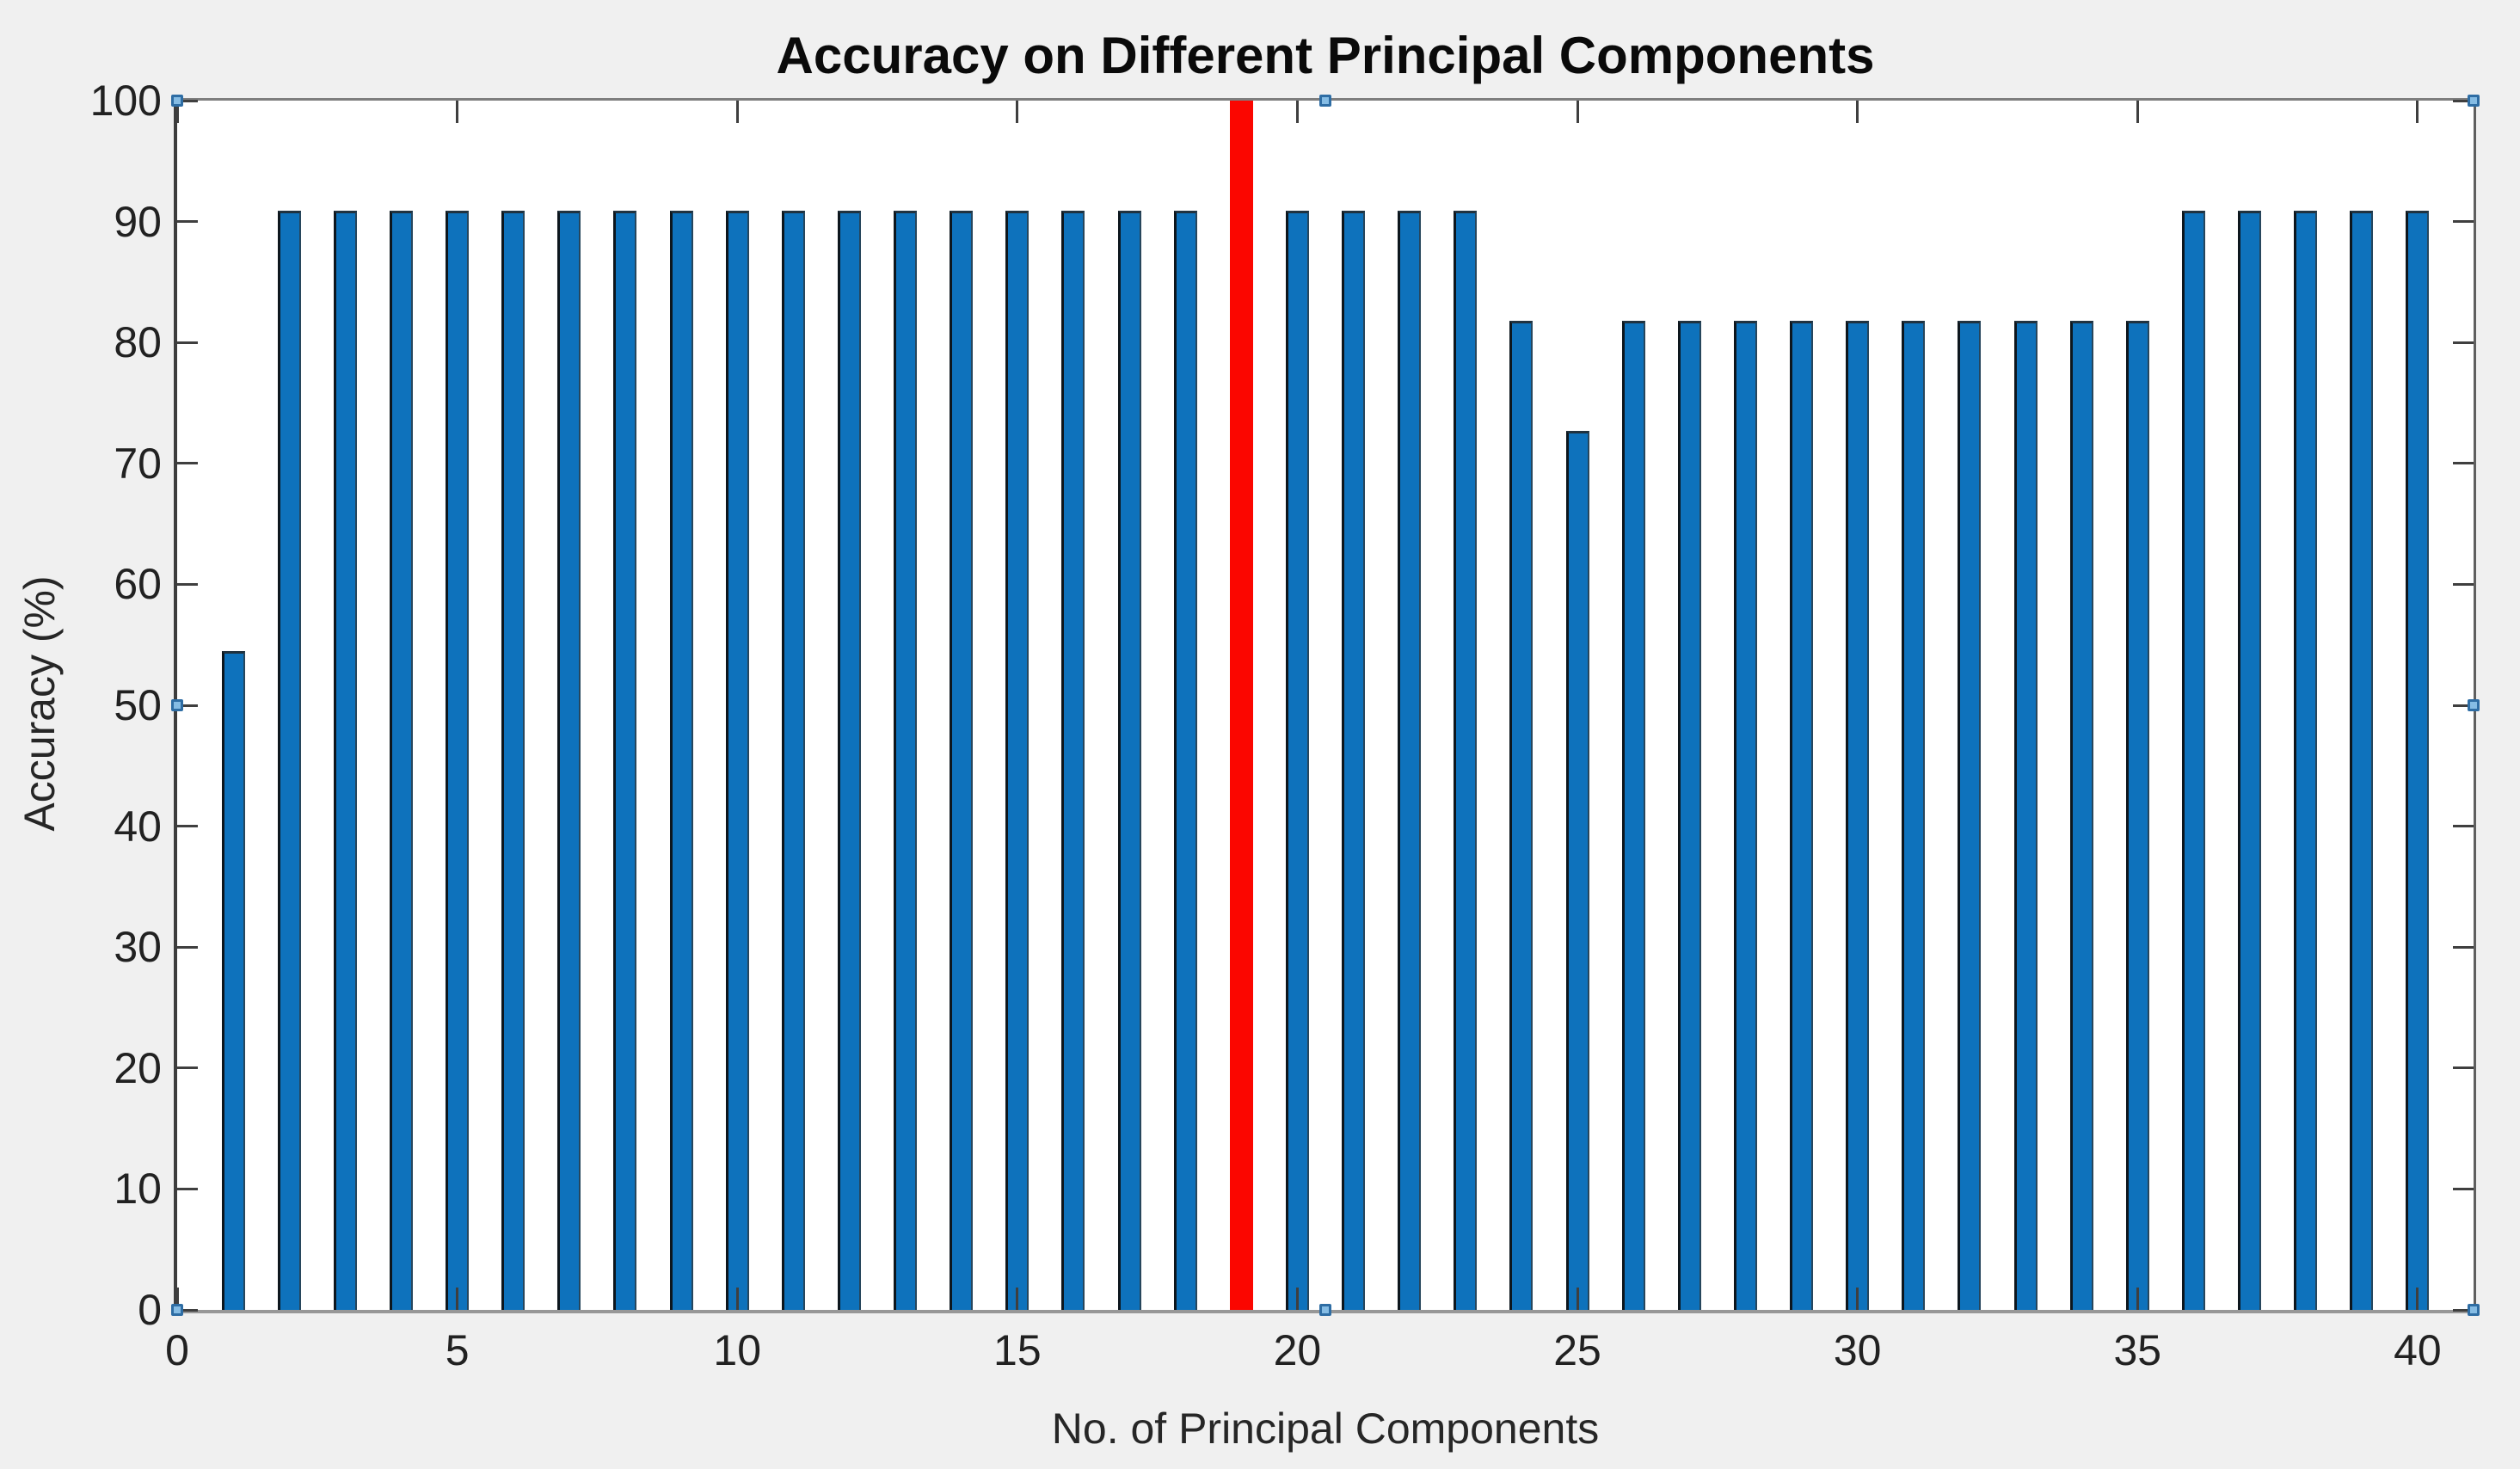 The image size is (2520, 1469). What do you see at coordinates (150, 1310) in the screenshot?
I see `y-tick-label-0: 0` at bounding box center [150, 1310].